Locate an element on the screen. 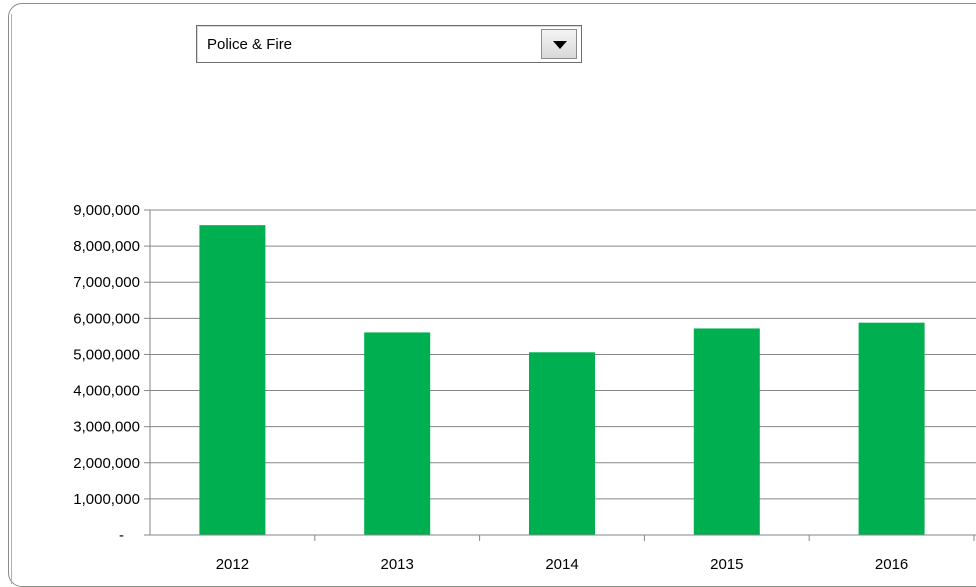 The width and height of the screenshot is (976, 587). x-tick-label: 2013 is located at coordinates (397, 564).